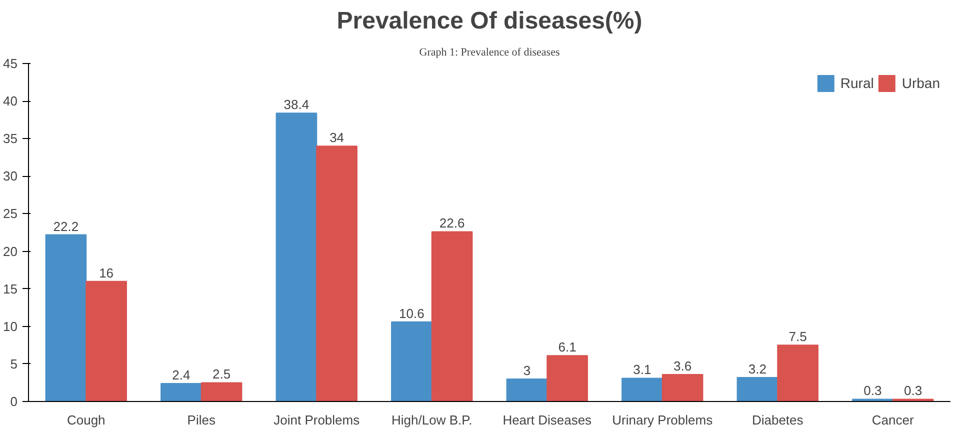  What do you see at coordinates (86, 420) in the screenshot?
I see `x-tick-label: Cough` at bounding box center [86, 420].